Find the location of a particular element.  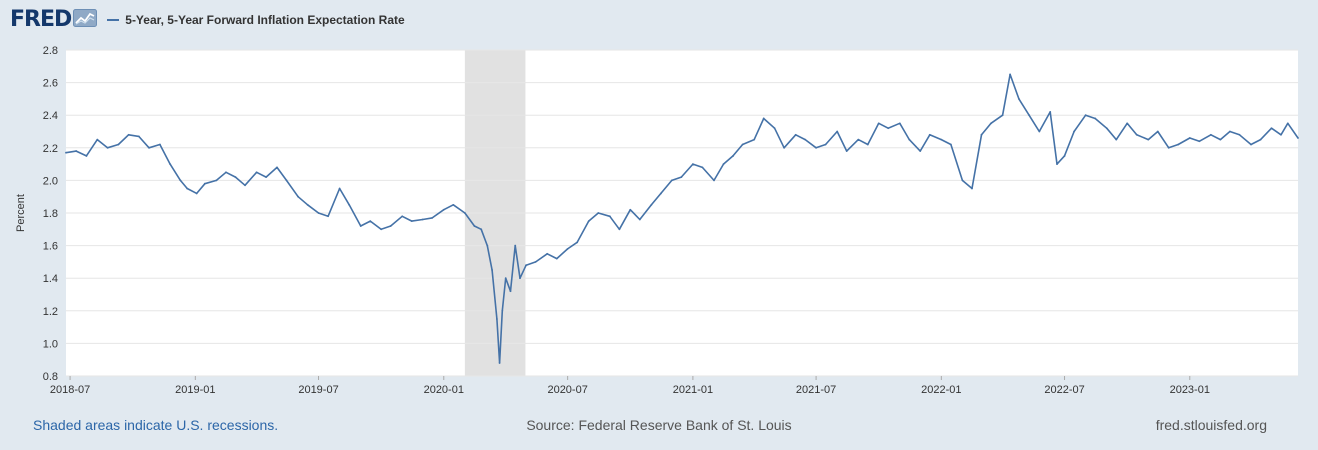

y-tick-label: 2.4 is located at coordinates (50, 116).